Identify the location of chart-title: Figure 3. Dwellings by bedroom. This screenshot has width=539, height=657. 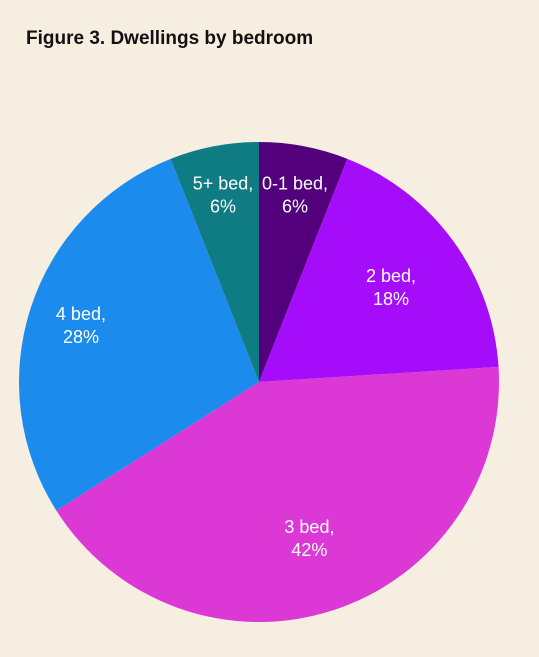
(170, 38).